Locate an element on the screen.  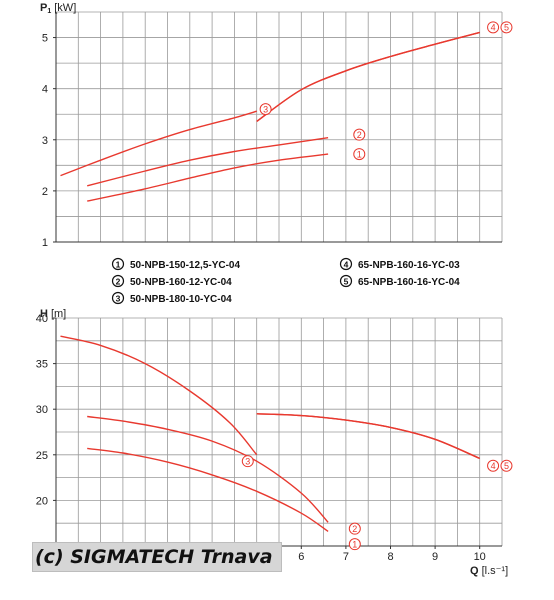
x-axis-label-symbol: Q is located at coordinates (474, 571).